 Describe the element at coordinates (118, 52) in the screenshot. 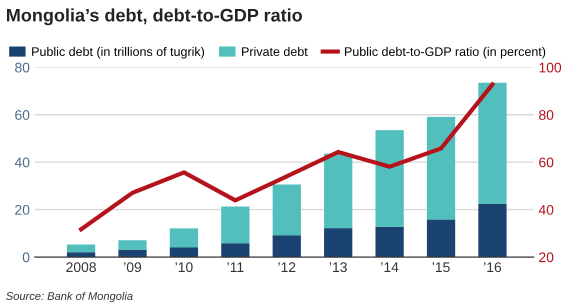

I see `legend-label: Public debt (in trillions of tugrik)` at that location.